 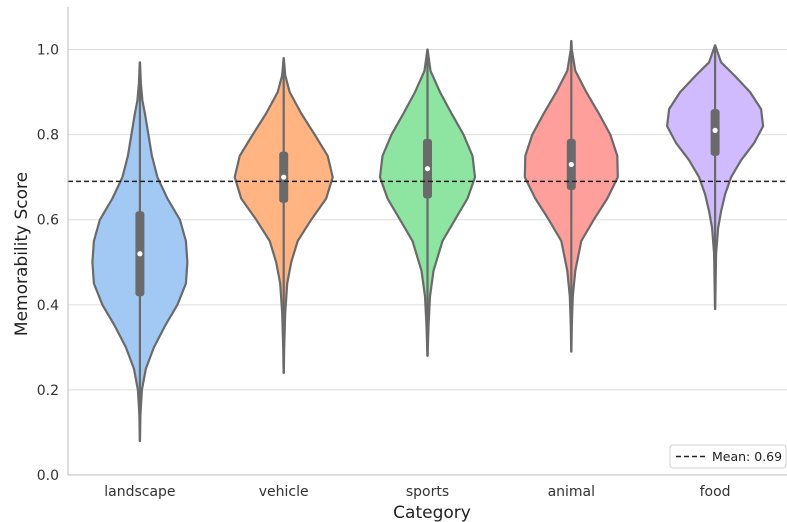 What do you see at coordinates (22, 254) in the screenshot?
I see `y-axis-title: Memorability Score` at bounding box center [22, 254].